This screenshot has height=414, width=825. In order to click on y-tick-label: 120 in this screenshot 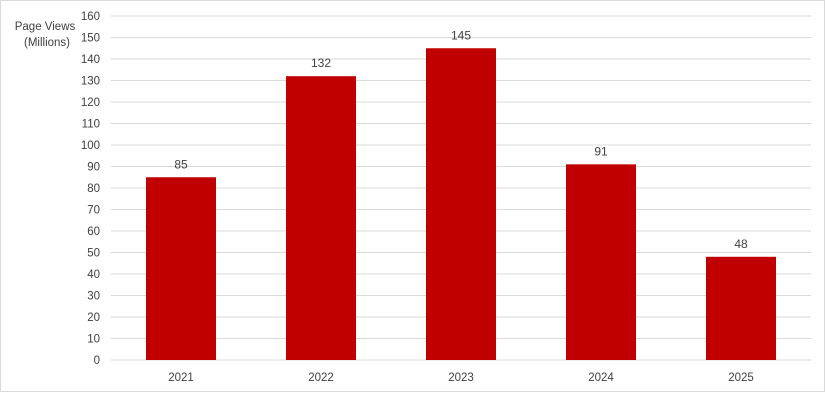, I will do `click(90, 103)`.